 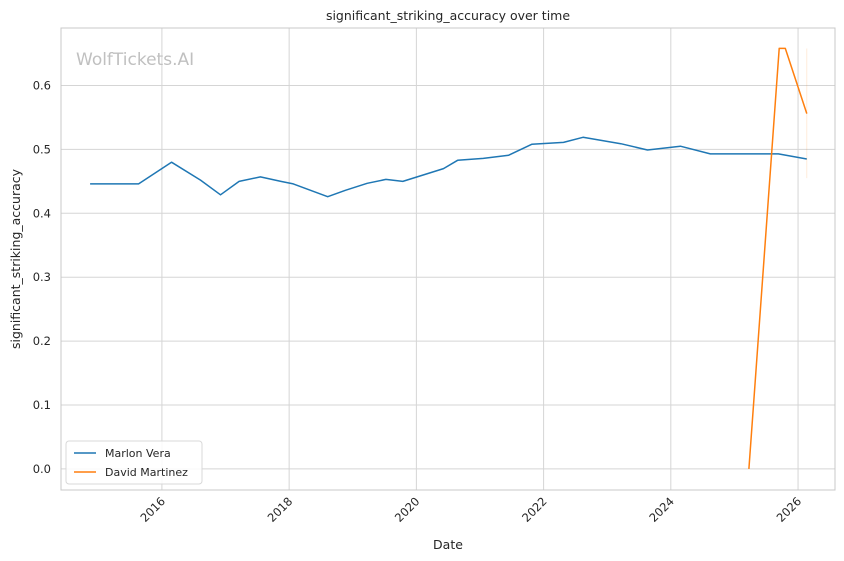 I want to click on legend: Marlon Vera David Martinez, so click(x=134, y=462).